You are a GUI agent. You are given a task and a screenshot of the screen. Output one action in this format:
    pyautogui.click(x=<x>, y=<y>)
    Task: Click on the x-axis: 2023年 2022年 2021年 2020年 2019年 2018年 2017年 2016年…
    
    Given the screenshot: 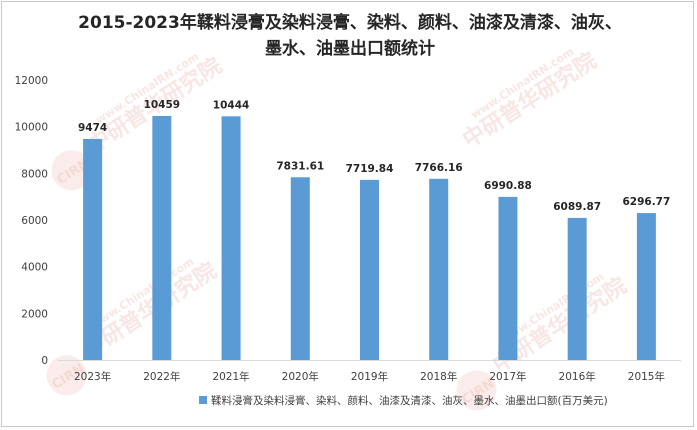 What is the action you would take?
    pyautogui.click(x=369, y=376)
    